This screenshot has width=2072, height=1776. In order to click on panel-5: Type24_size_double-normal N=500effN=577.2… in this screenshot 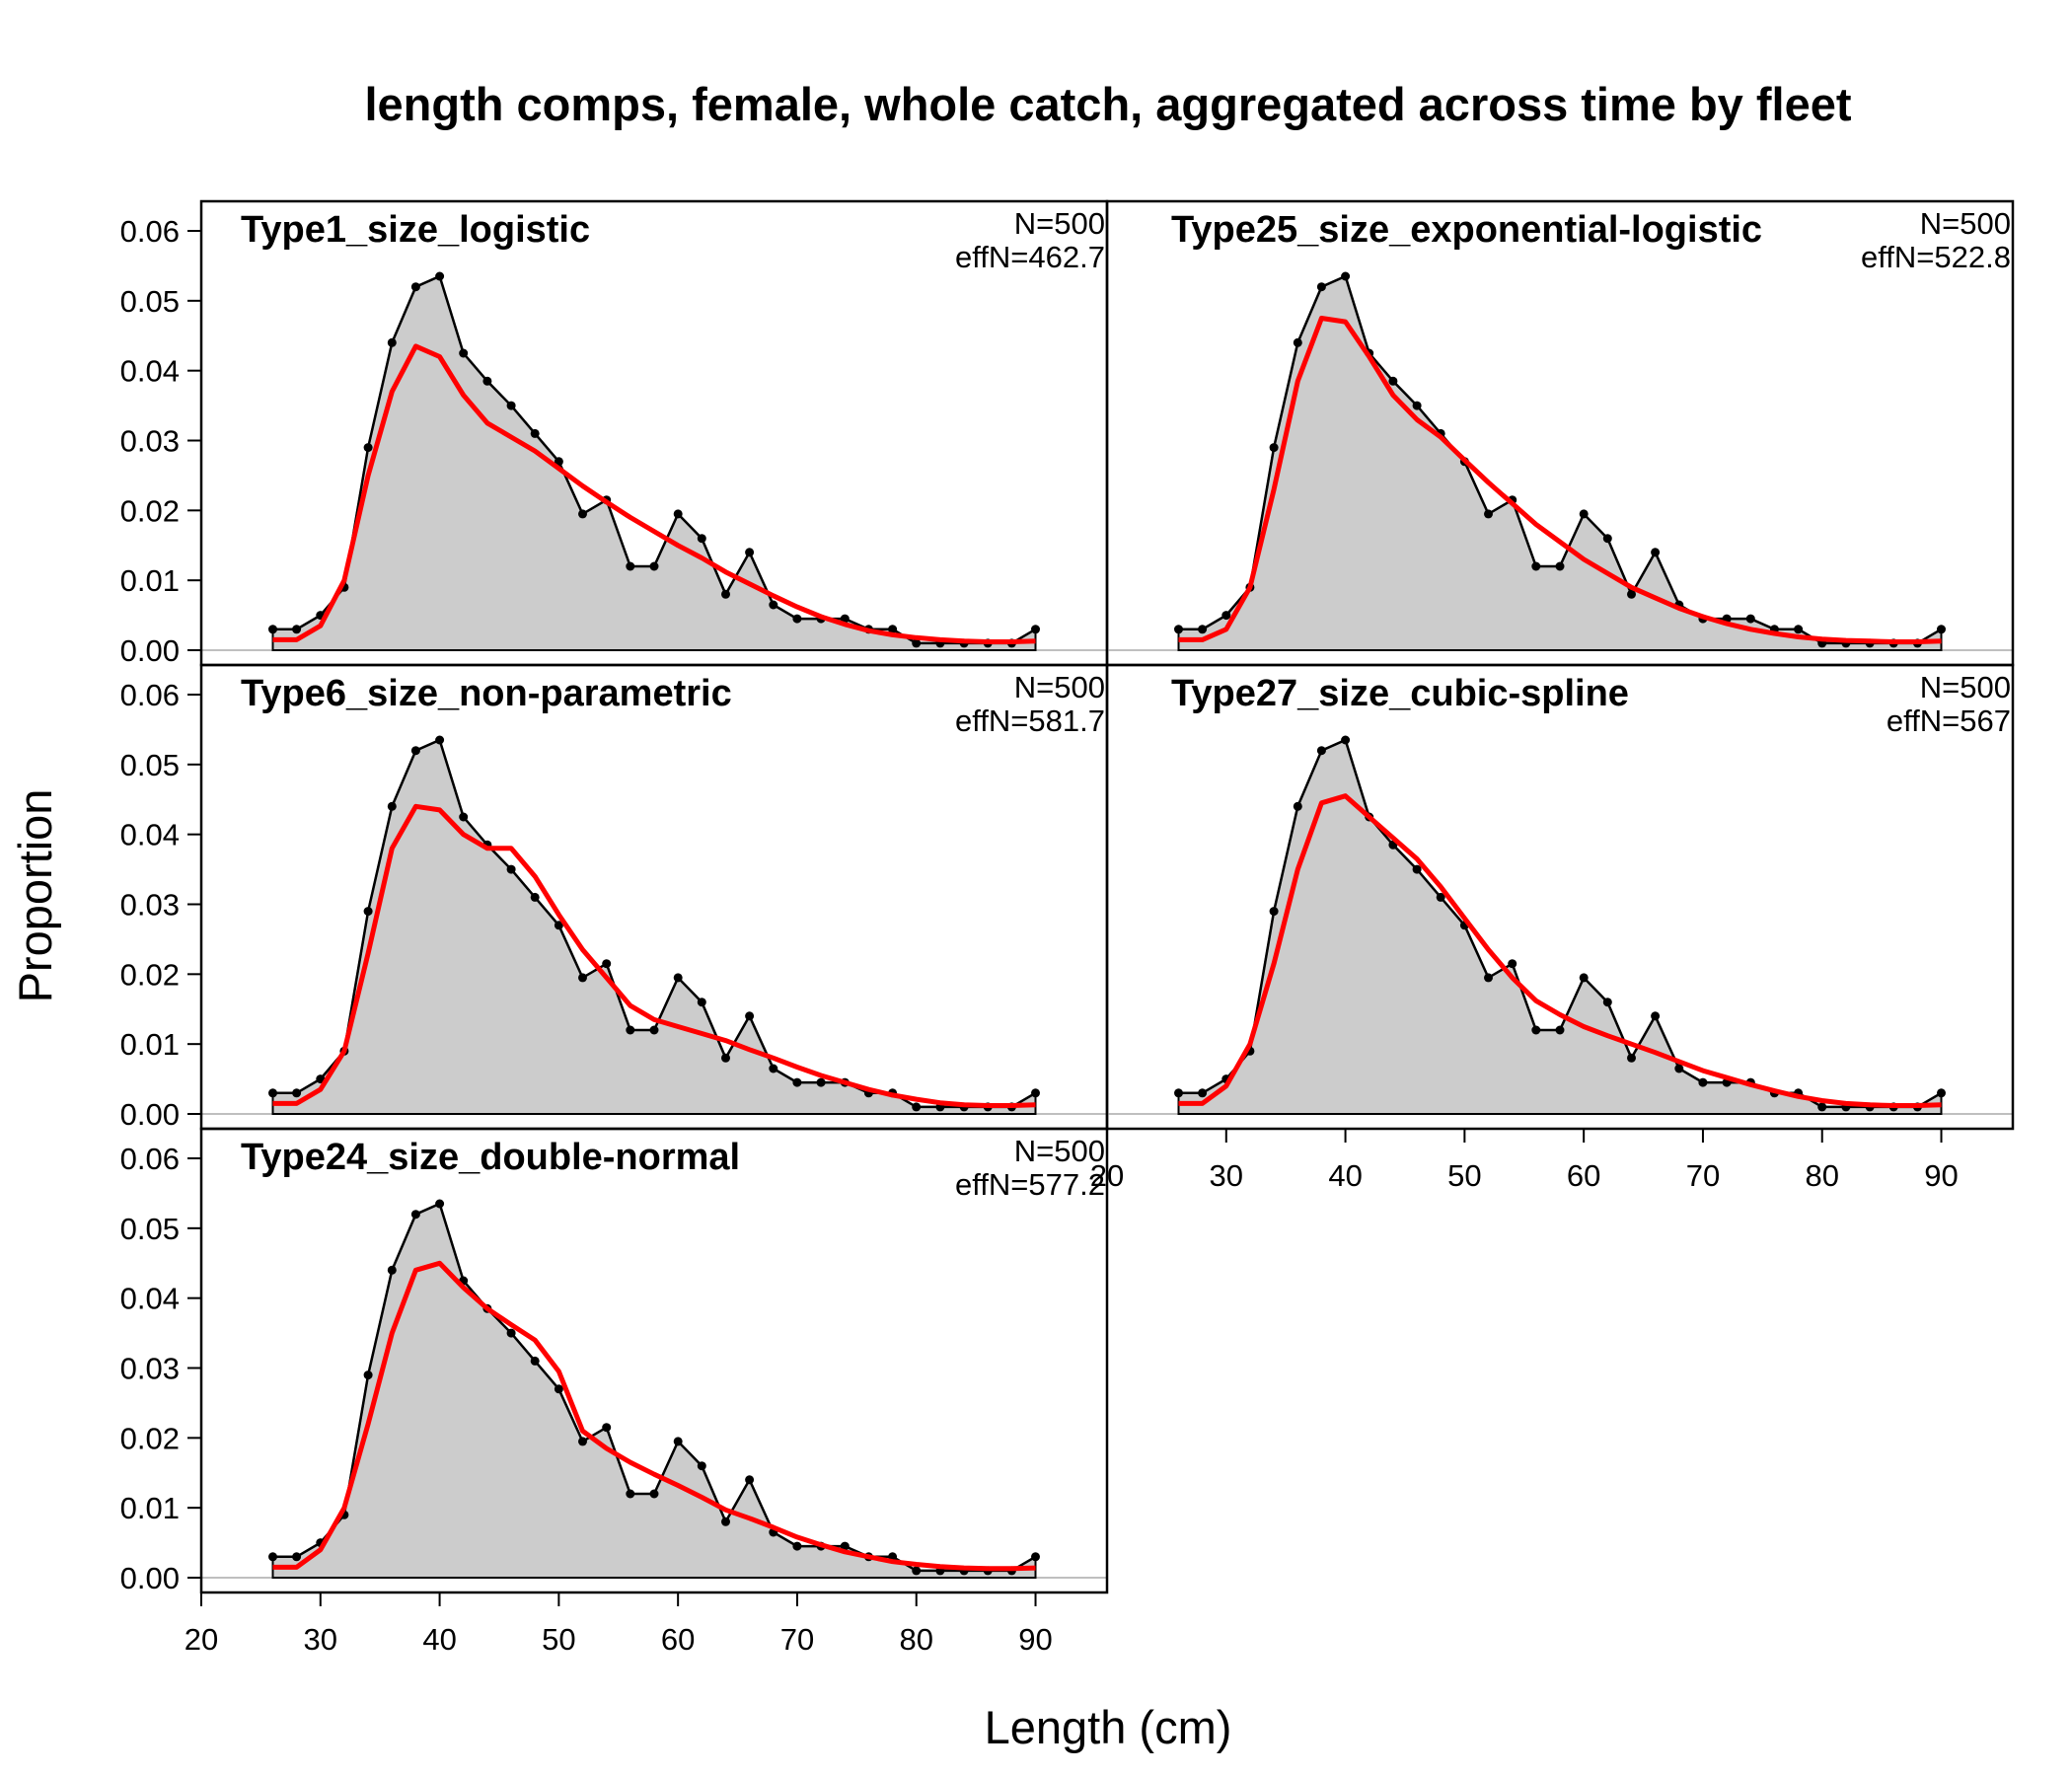, I will do `click(614, 1392)`.